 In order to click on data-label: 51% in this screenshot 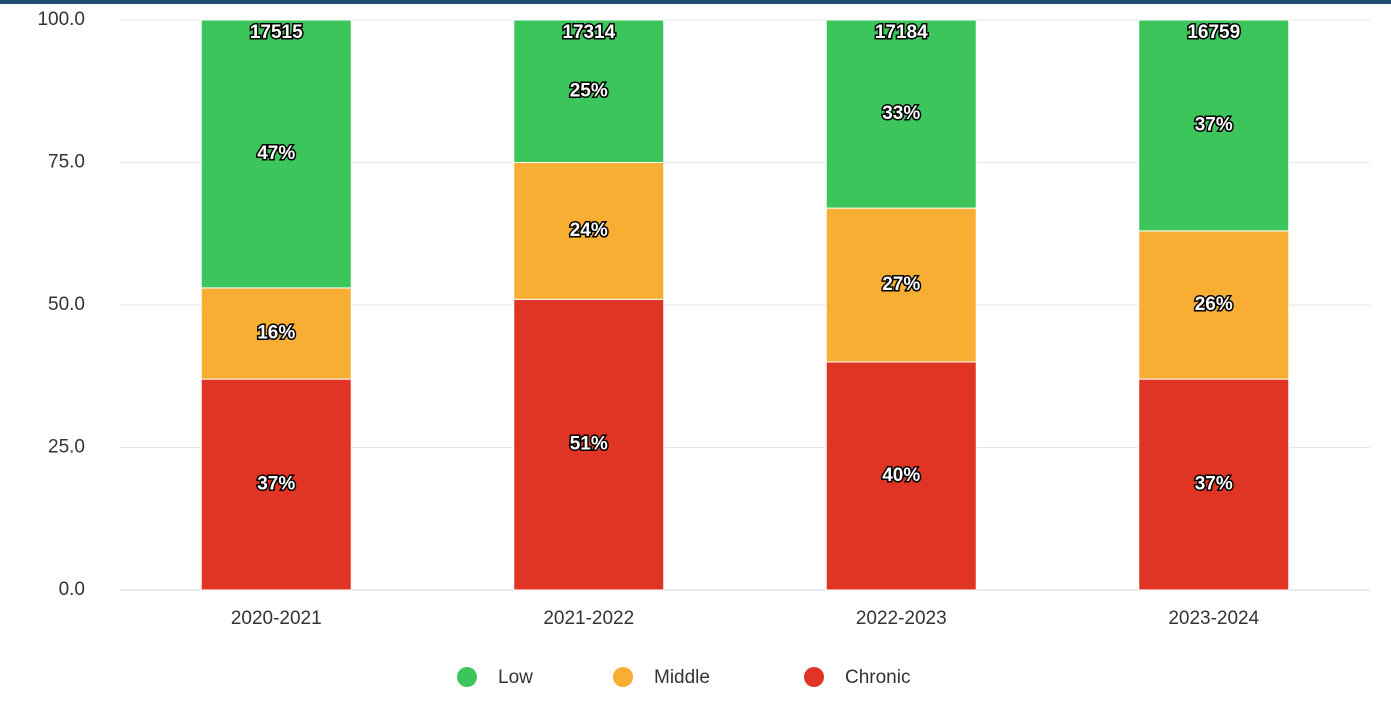, I will do `click(589, 444)`.